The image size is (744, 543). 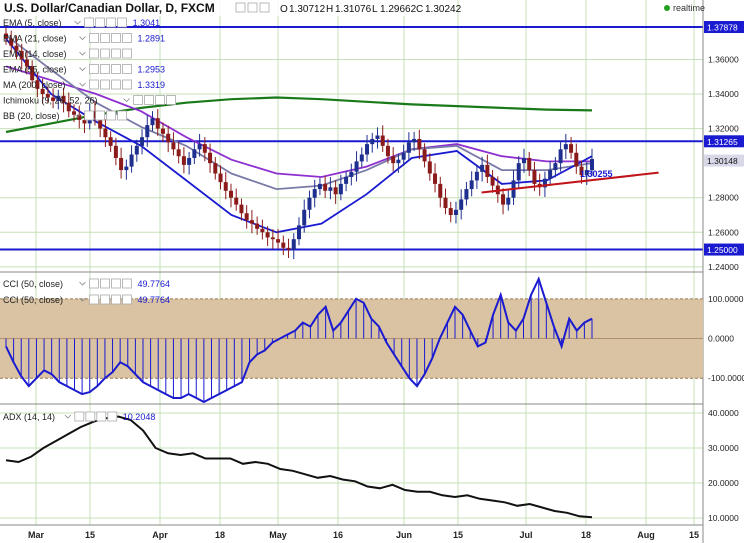 What do you see at coordinates (726, 338) in the screenshot?
I see `cci-axis: 100.0000 0.0000 -100.0000` at bounding box center [726, 338].